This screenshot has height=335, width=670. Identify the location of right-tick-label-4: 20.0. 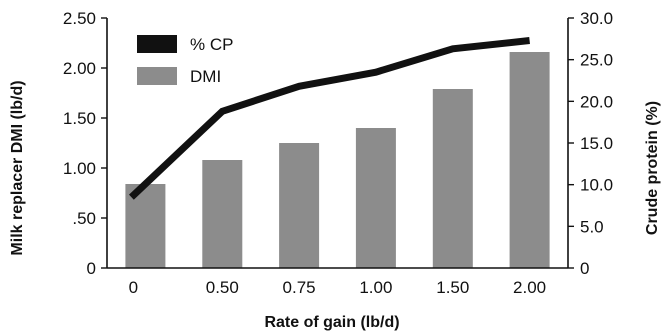
(596, 101).